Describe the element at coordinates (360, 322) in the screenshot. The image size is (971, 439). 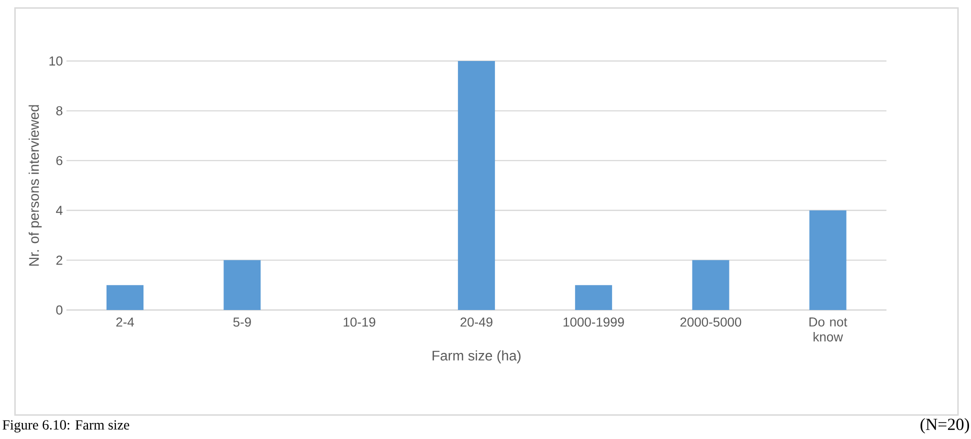
I see `x-tick-label: 10-19` at that location.